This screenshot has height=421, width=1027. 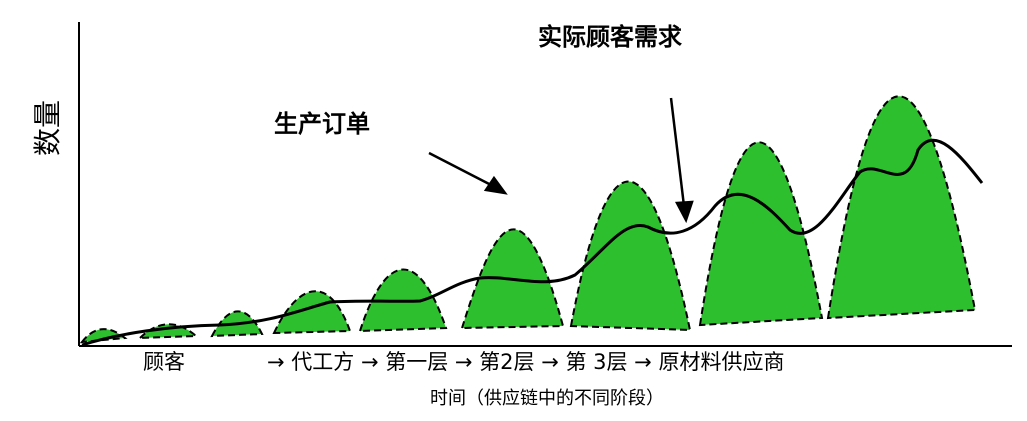 What do you see at coordinates (525, 362) in the screenshot?
I see `stage-chain: → 代工方 → 第一层 → 第2层 → 第 3层 → 原材料供应商` at bounding box center [525, 362].